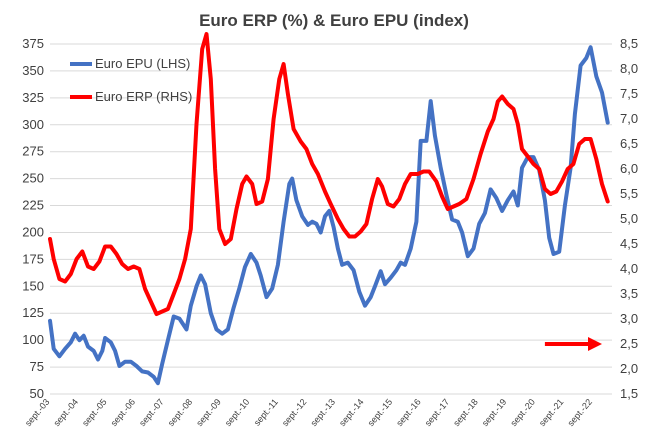 Image resolution: width=668 pixels, height=435 pixels. What do you see at coordinates (595, 344) in the screenshot?
I see `arrow-annotation-head` at bounding box center [595, 344].